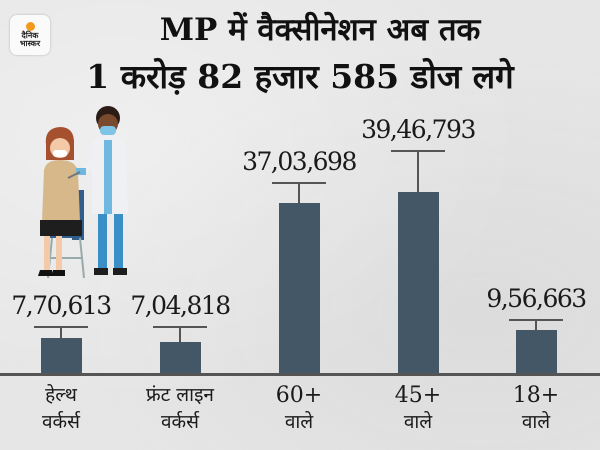 The width and height of the screenshot is (600, 450). I want to click on category-label: फ्रंट लाइन वर्कर्स, so click(180, 409).